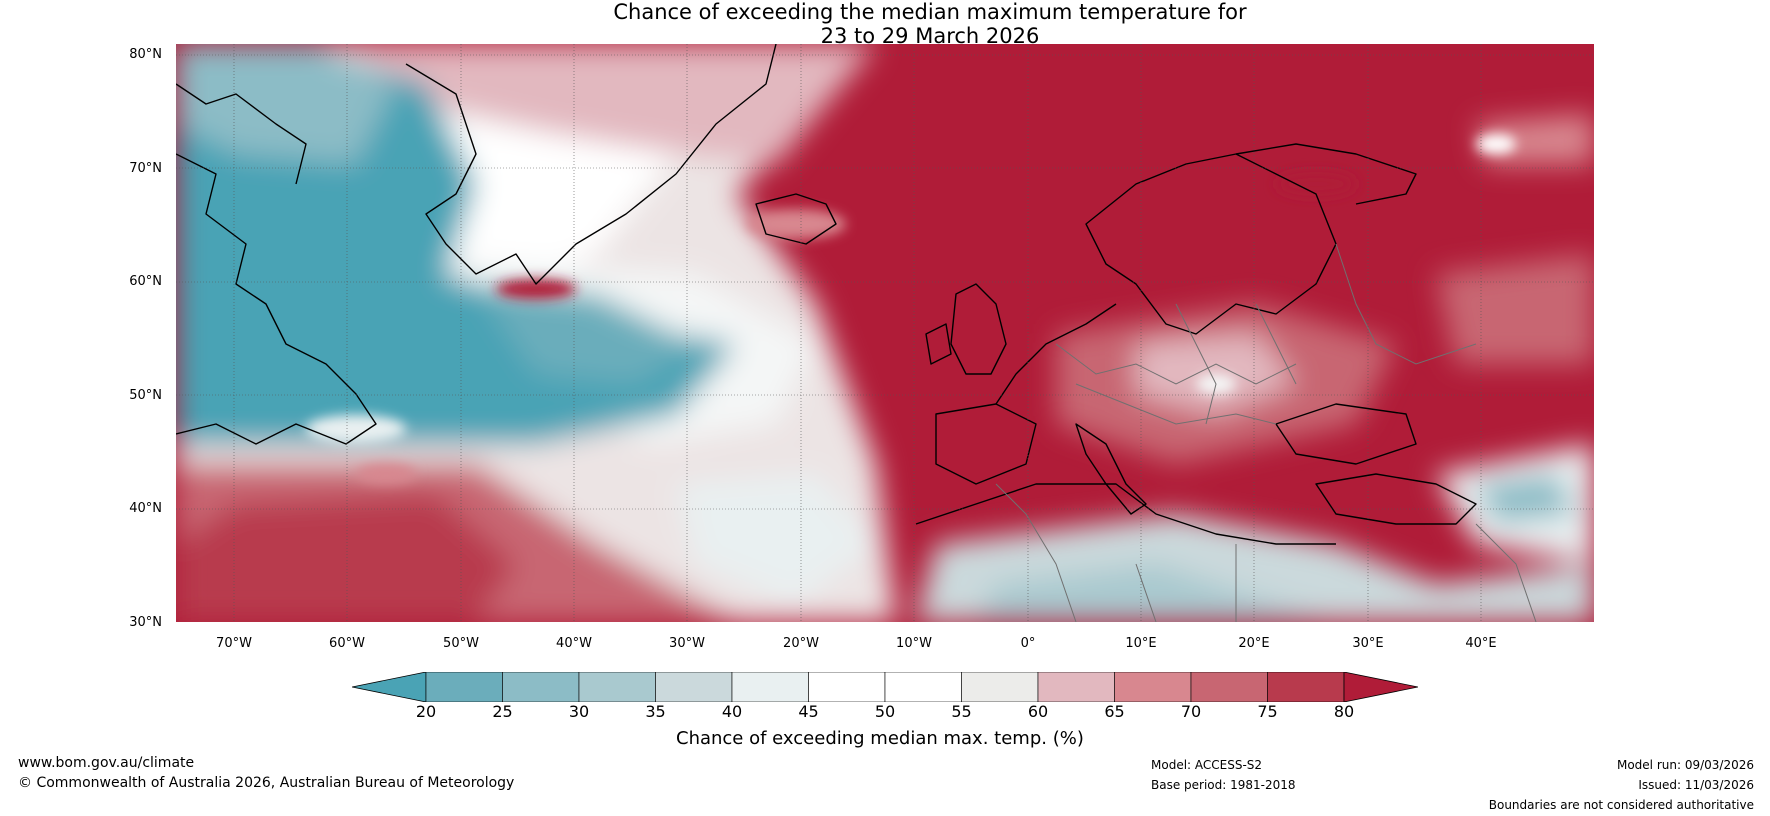 The width and height of the screenshot is (1770, 816). I want to click on lat-label-50n: 50°N, so click(145, 395).